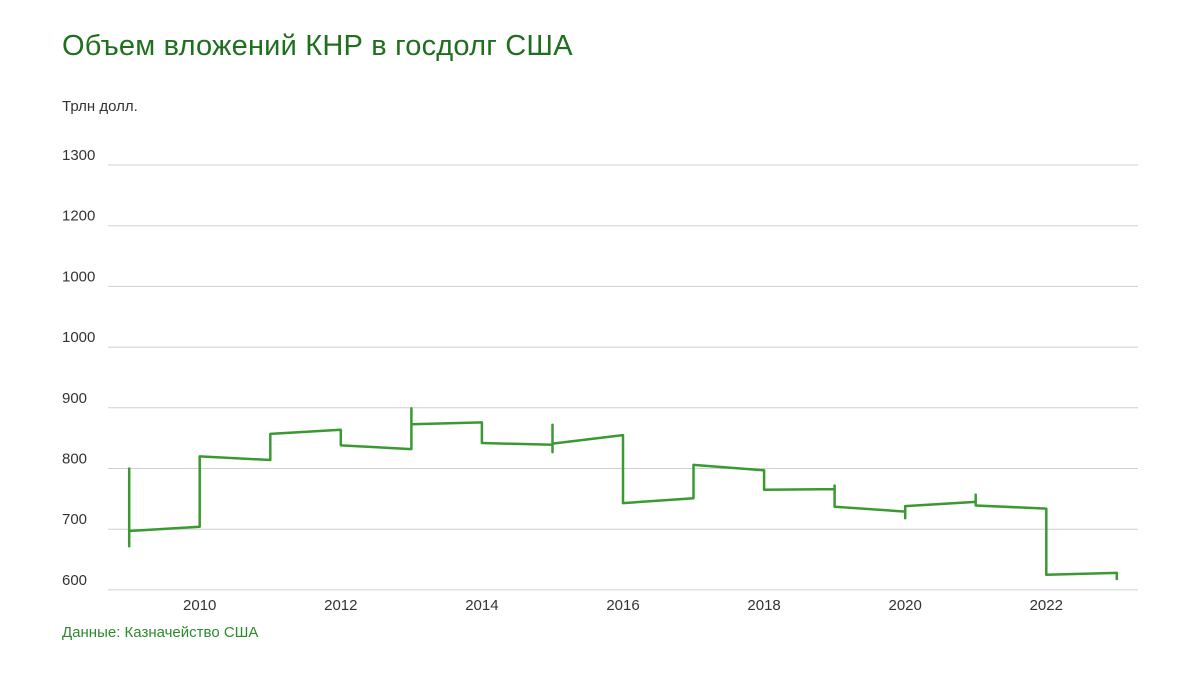  What do you see at coordinates (100, 106) in the screenshot?
I see `y-axis-unit-label: Трлн долл.` at bounding box center [100, 106].